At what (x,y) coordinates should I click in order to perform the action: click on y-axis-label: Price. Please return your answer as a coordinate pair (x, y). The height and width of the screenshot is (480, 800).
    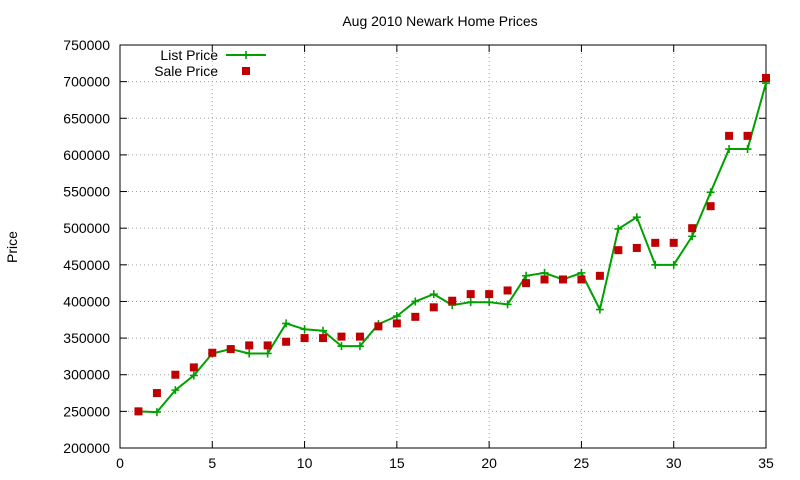
    Looking at the image, I should click on (12, 247).